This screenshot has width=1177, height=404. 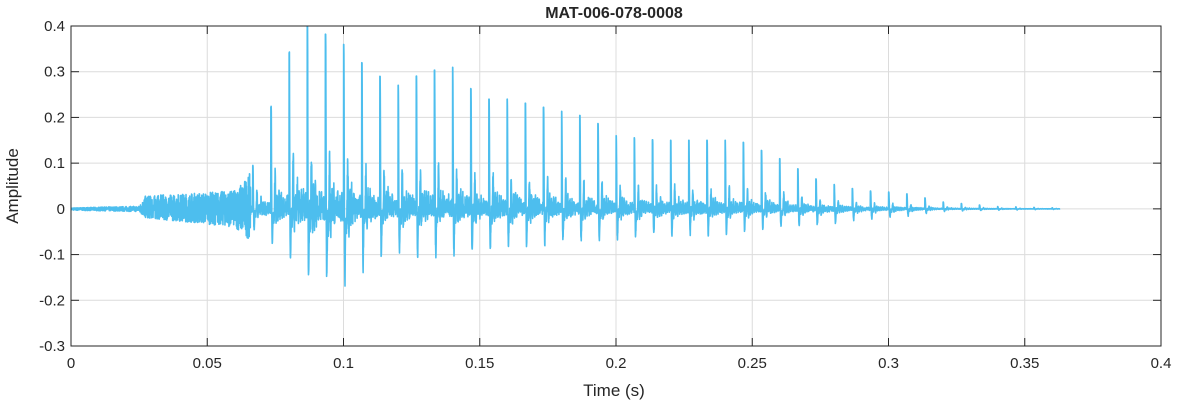 What do you see at coordinates (52, 255) in the screenshot?
I see `y-tick-label: -0.1` at bounding box center [52, 255].